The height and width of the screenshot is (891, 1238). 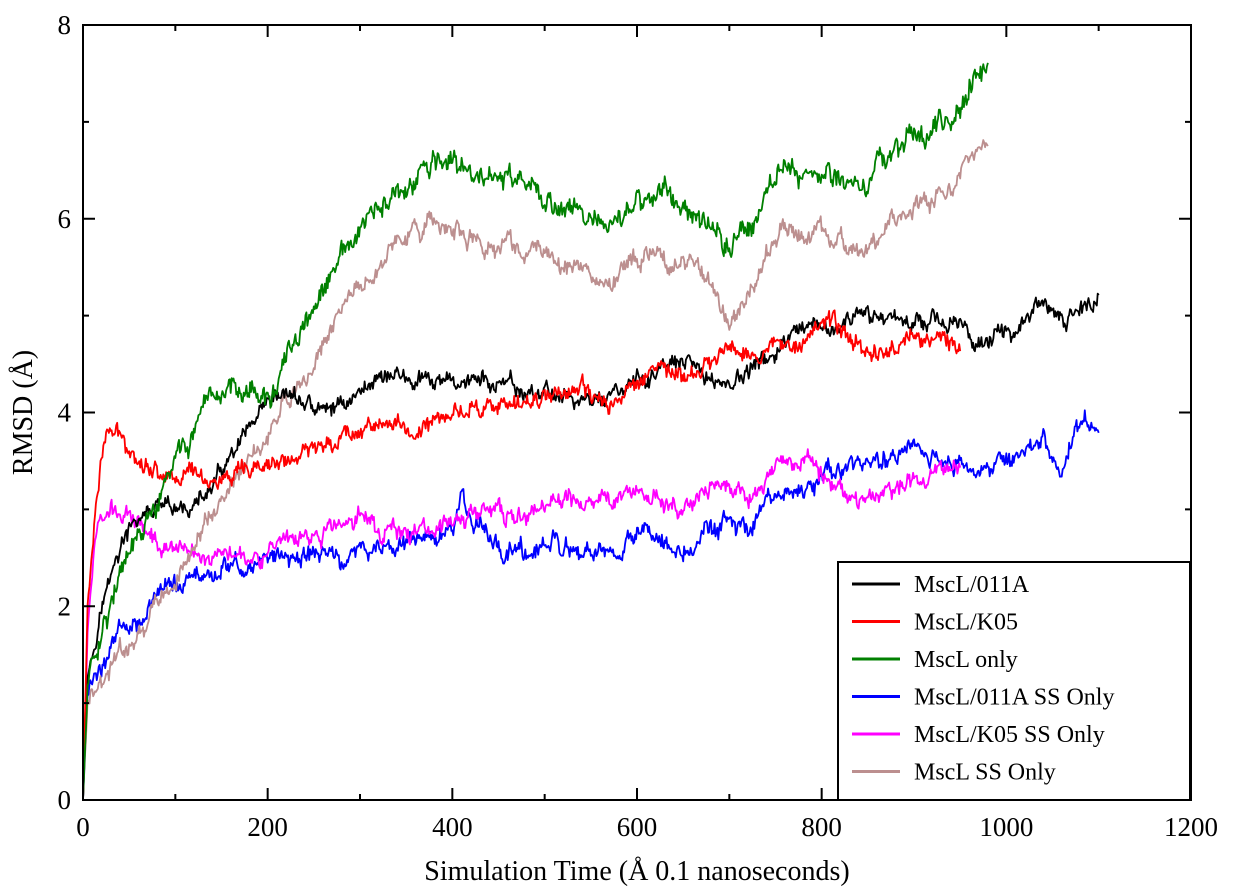 What do you see at coordinates (637, 827) in the screenshot?
I see `x-tick-label: 600` at bounding box center [637, 827].